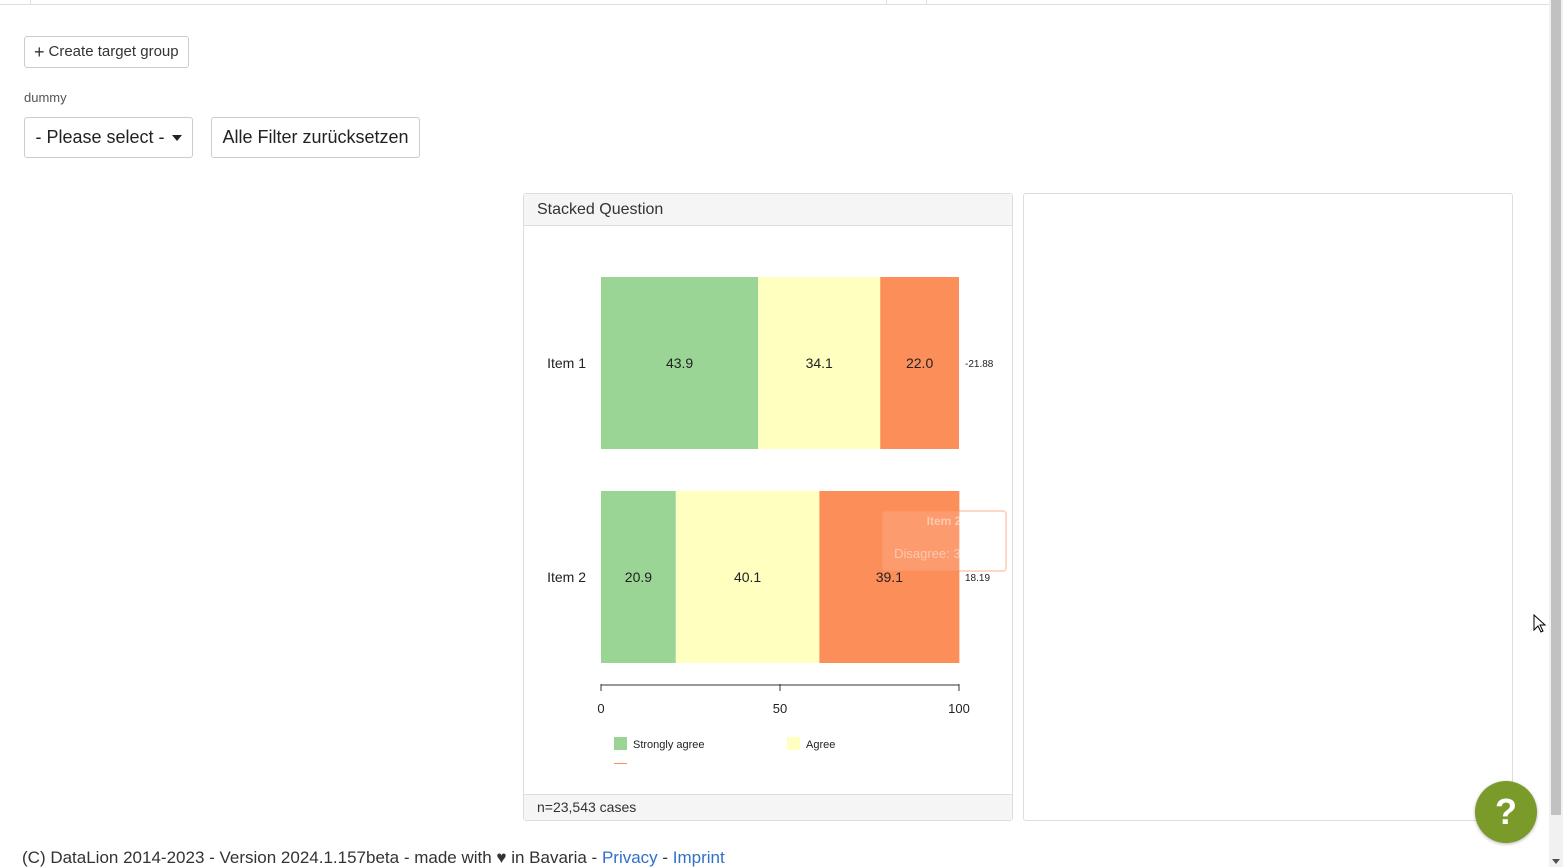 The width and height of the screenshot is (1563, 868). What do you see at coordinates (600, 708) in the screenshot?
I see `x-tick-label: 0` at bounding box center [600, 708].